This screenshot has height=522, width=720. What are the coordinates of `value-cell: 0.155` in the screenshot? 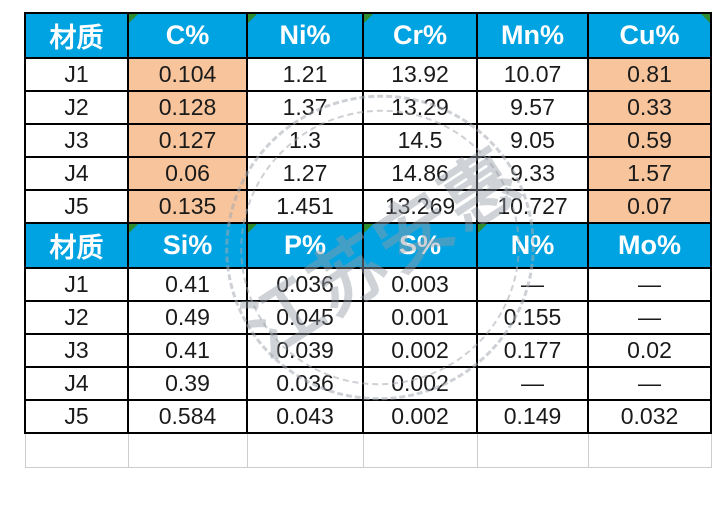 It's located at (532, 317).